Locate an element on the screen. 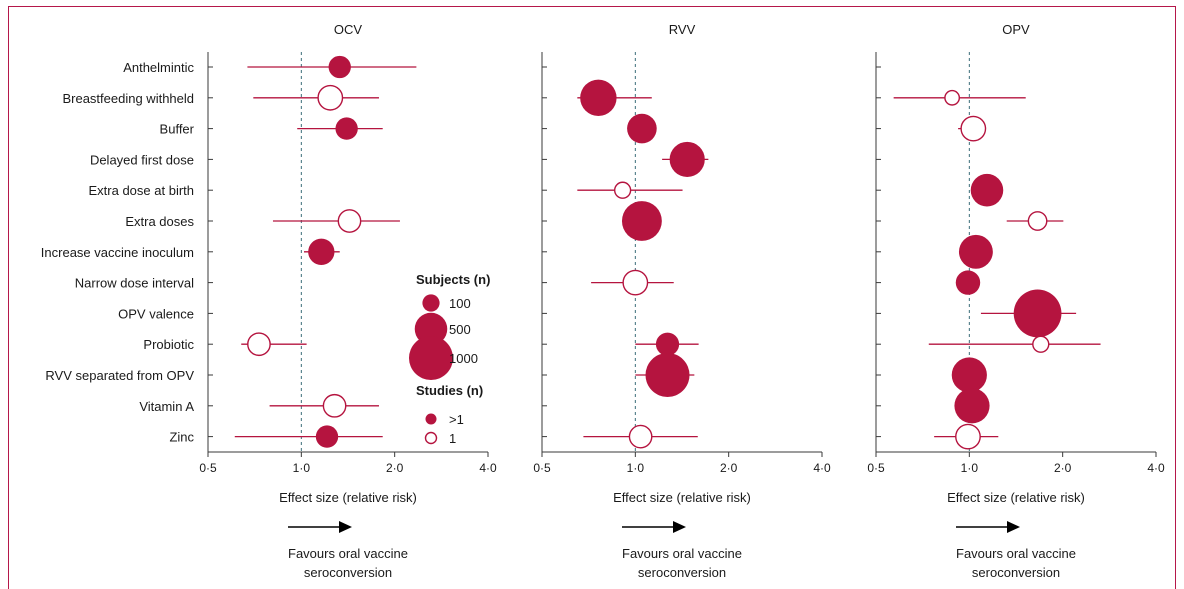  category-label: Breastfeeding withheld is located at coordinates (128, 98).